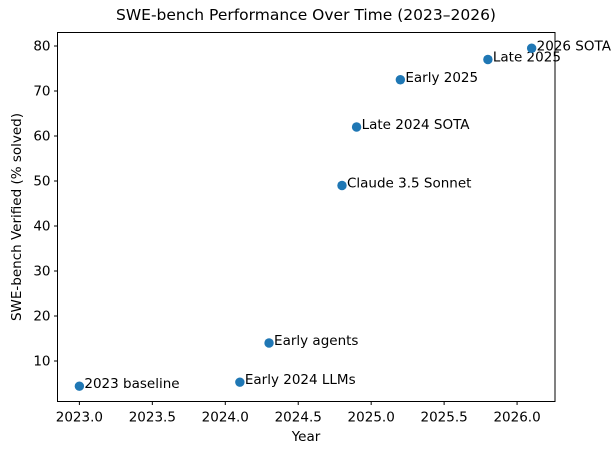 This screenshot has height=455, width=616. I want to click on y-axis-label: SWE-bench Verified (% solved), so click(17, 217).